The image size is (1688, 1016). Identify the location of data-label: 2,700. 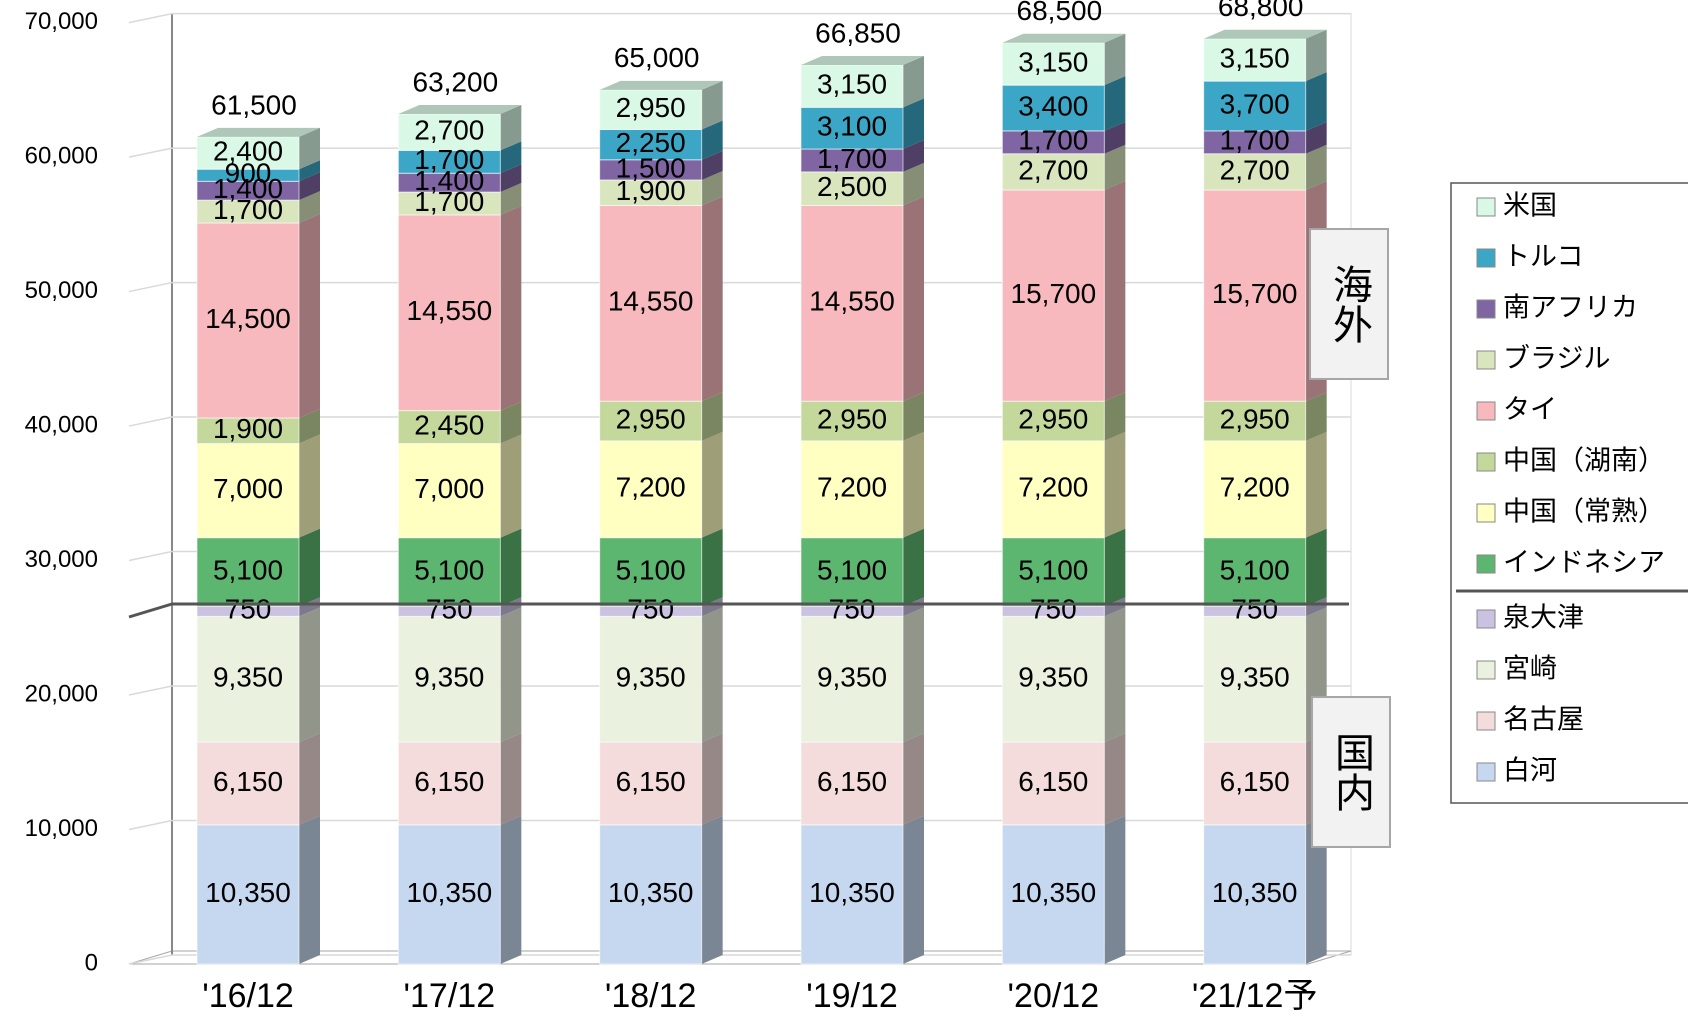
(449, 130).